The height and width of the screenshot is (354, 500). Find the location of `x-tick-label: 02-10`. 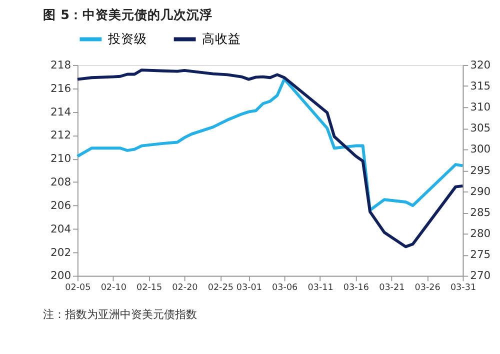

x-tick-label: 02-10 is located at coordinates (113, 287).